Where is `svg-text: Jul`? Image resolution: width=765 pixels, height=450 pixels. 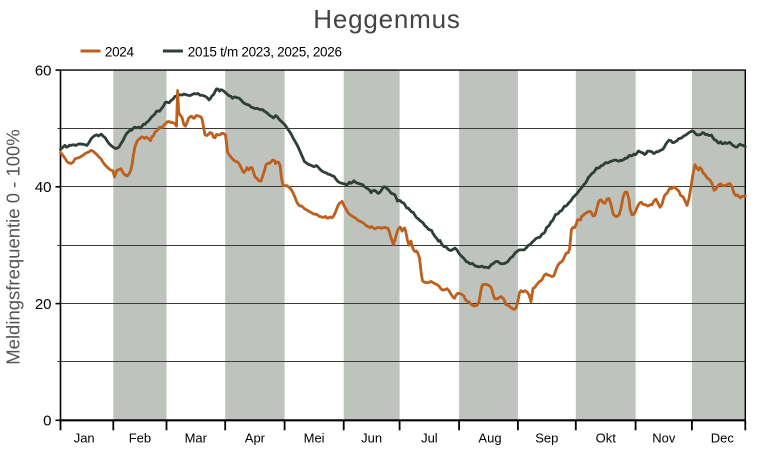 svg-text: Jul is located at coordinates (429, 438).